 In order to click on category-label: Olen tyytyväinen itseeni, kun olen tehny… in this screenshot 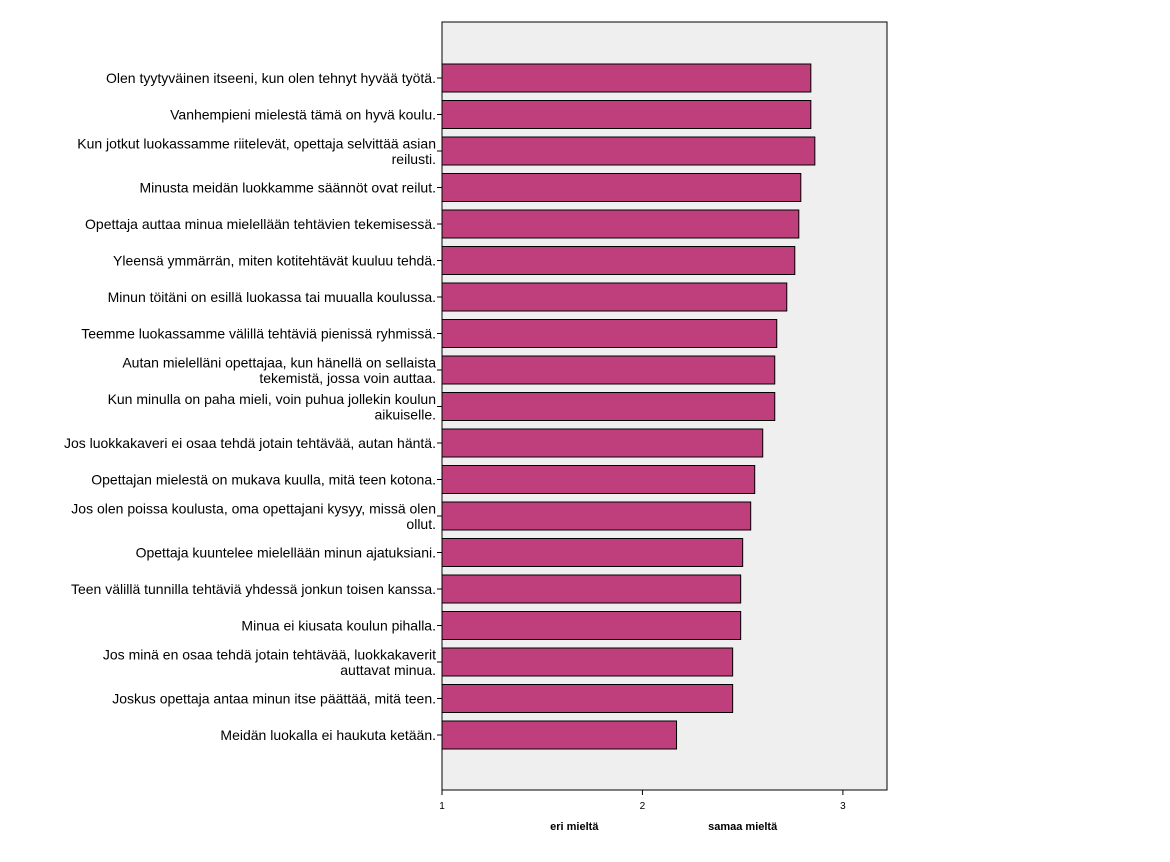, I will do `click(271, 78)`.